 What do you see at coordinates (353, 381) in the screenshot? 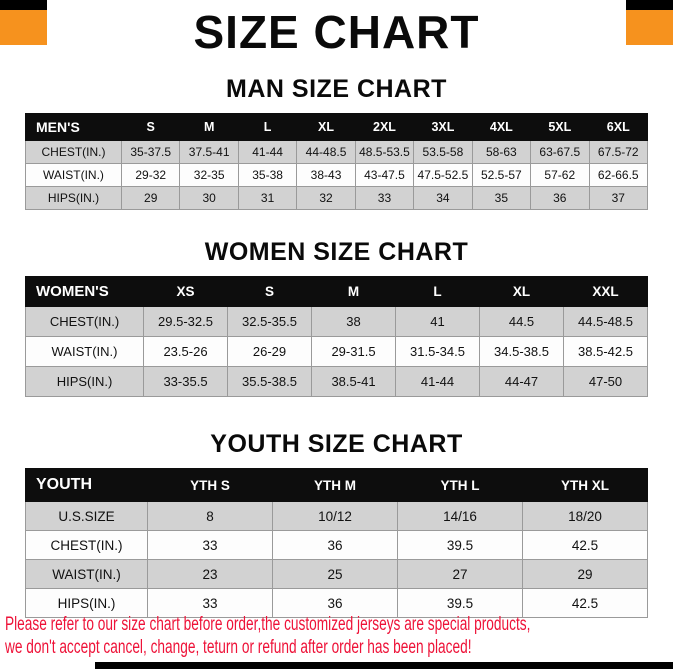
I see `size-value-cell: 38.5-41` at bounding box center [353, 381].